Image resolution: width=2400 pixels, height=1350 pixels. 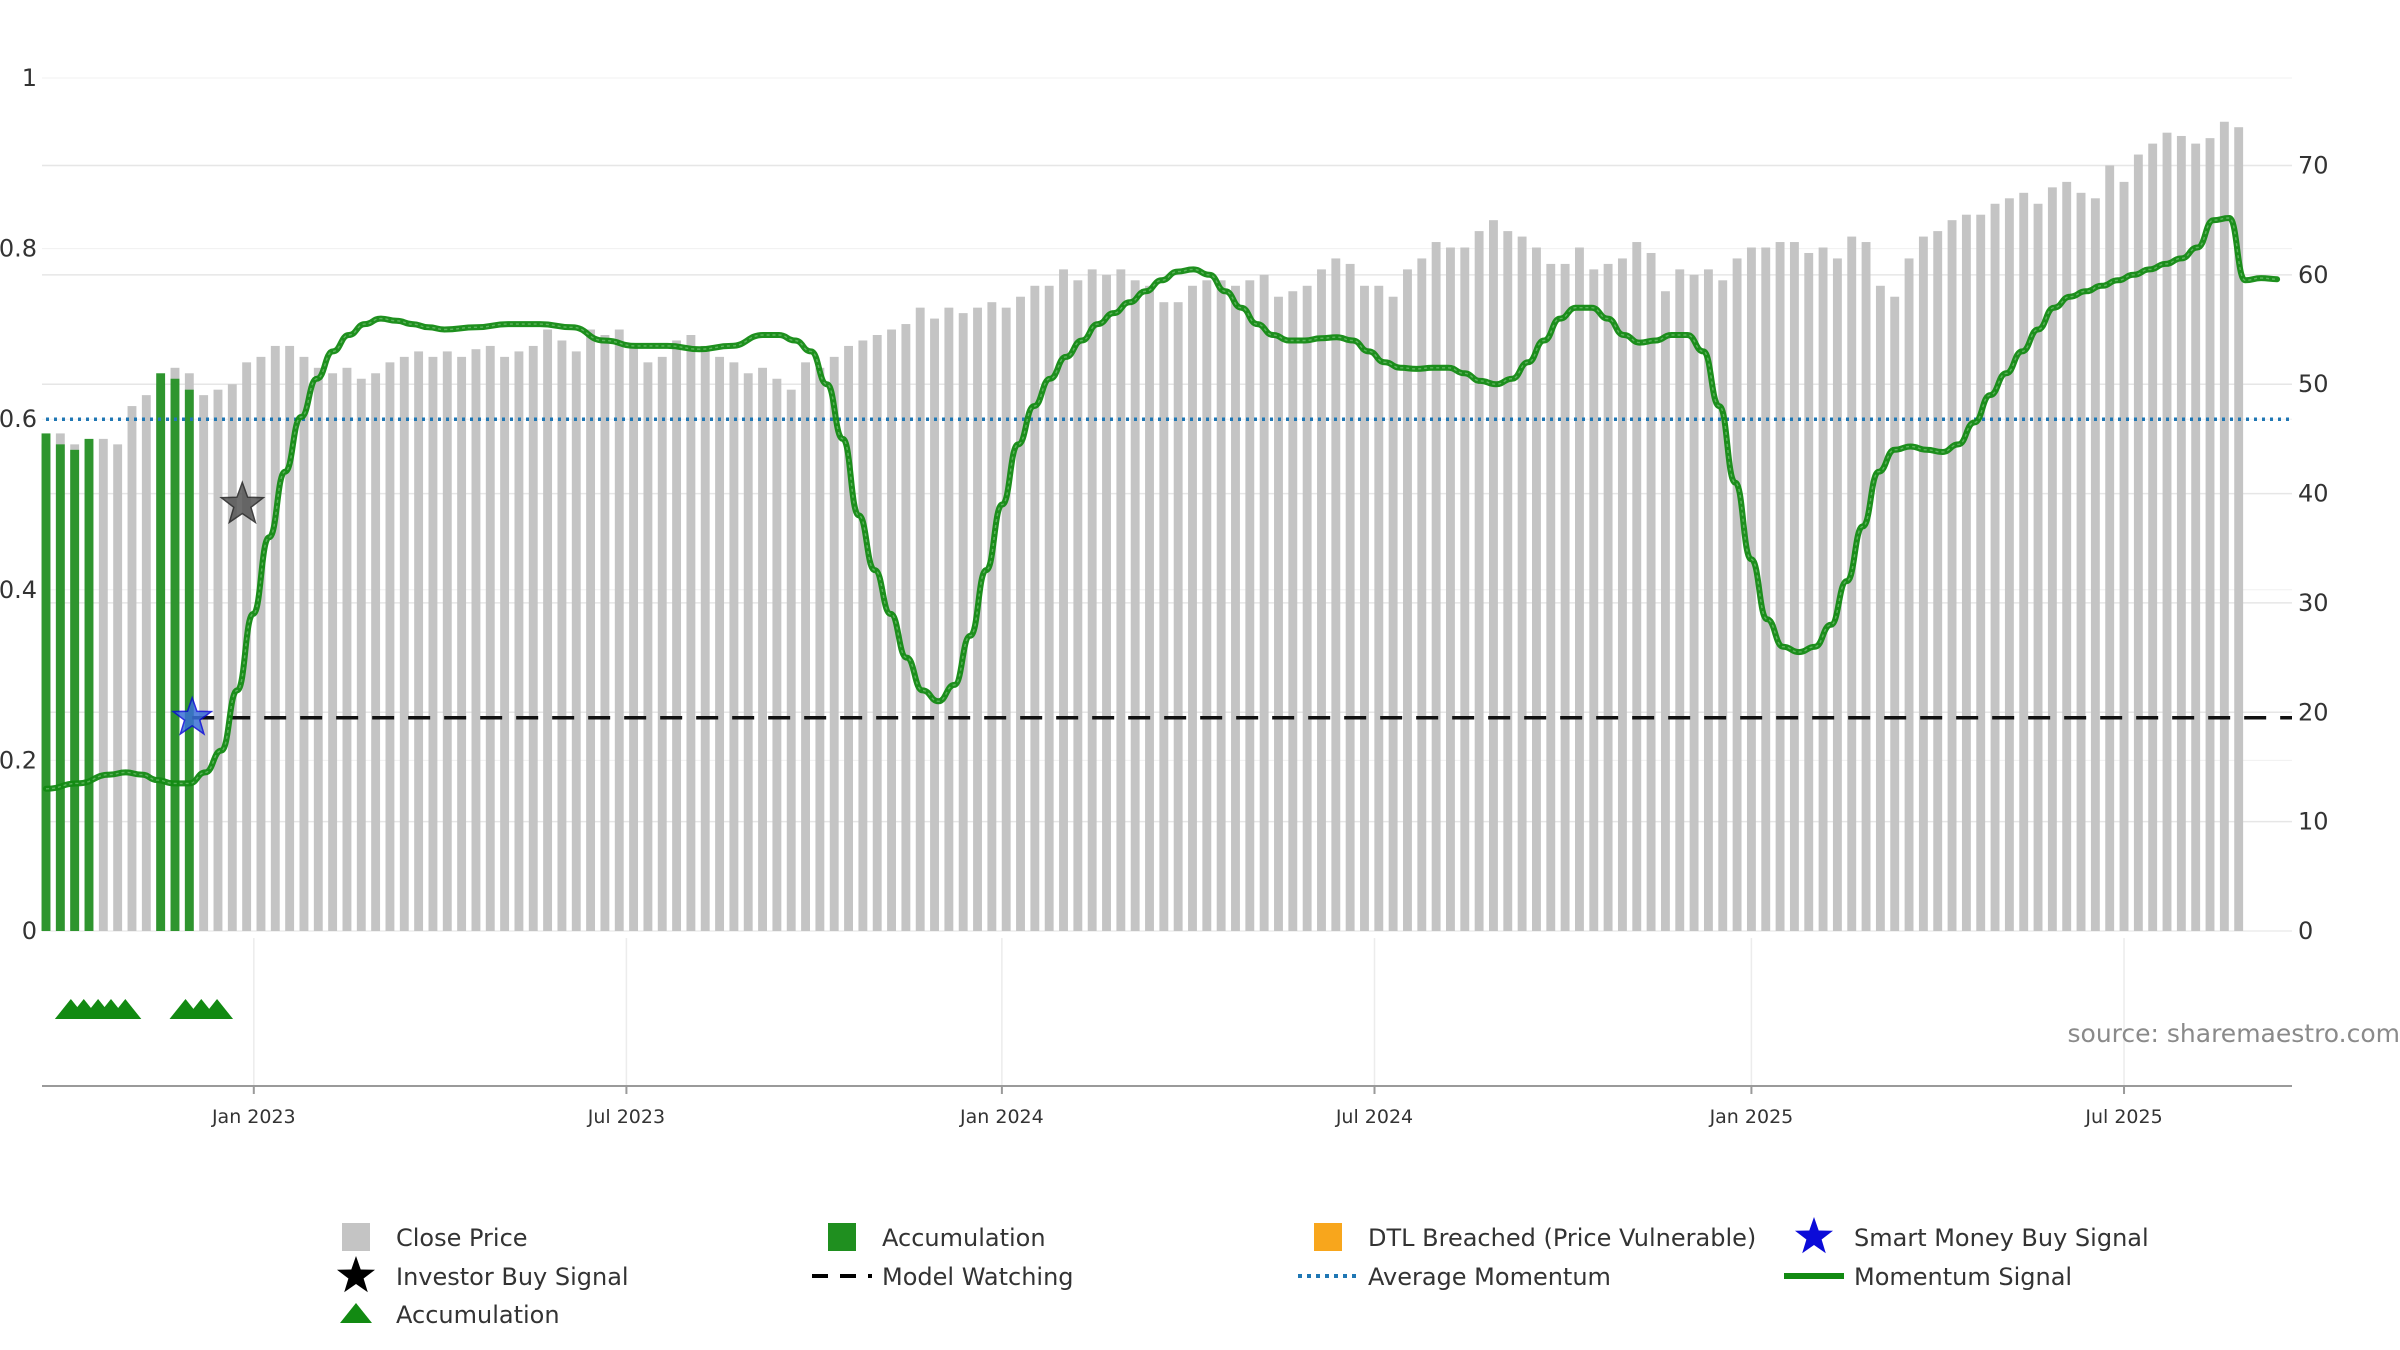 What do you see at coordinates (253, 1117) in the screenshot?
I see `x-axis-tick-label: Jan 2023` at bounding box center [253, 1117].